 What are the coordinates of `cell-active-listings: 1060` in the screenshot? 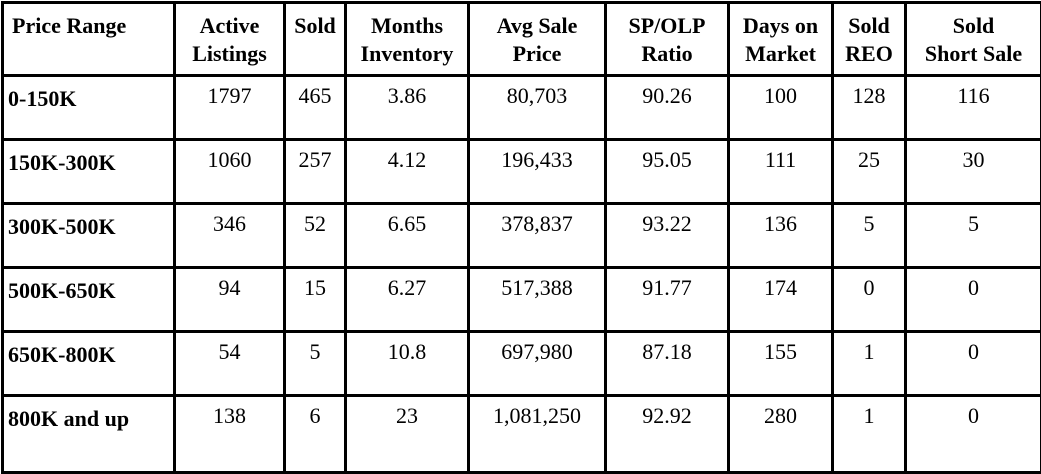 It's located at (230, 172).